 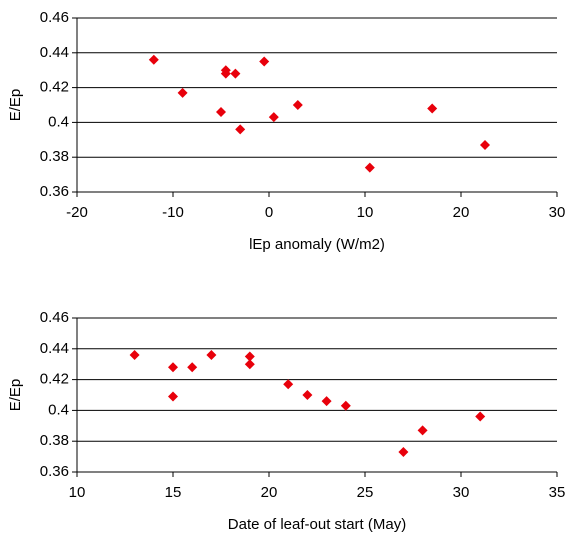 I want to click on x-tick-label: 35, so click(x=557, y=492).